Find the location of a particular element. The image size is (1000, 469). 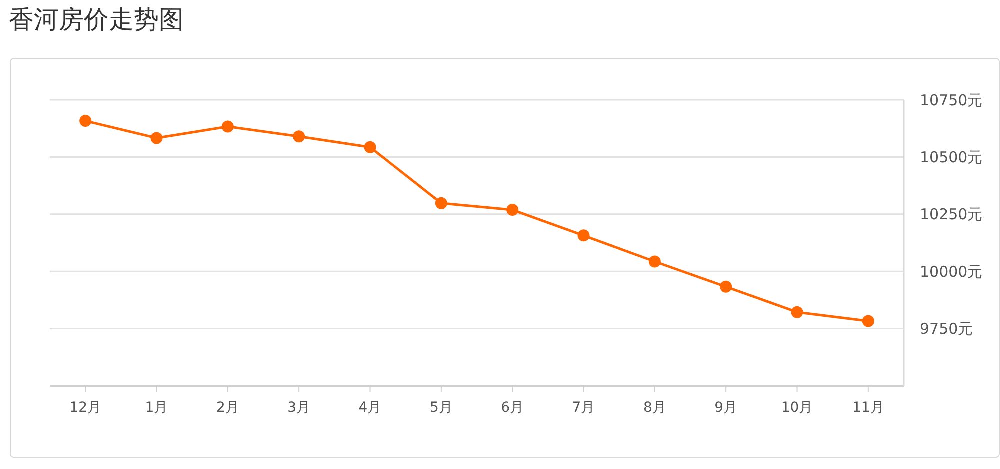

x-tick-label: 7月 is located at coordinates (584, 408).